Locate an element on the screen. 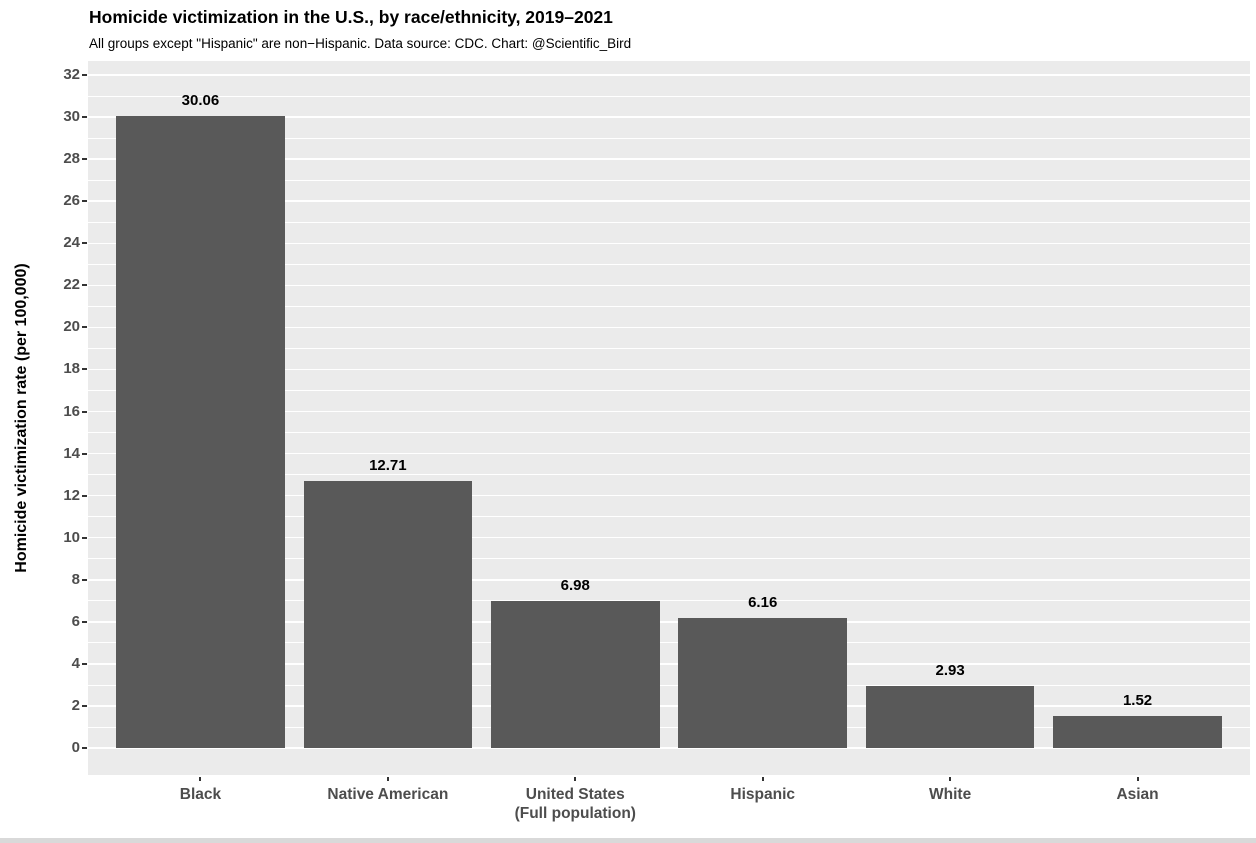 Image resolution: width=1256 pixels, height=843 pixels. x-axis-tick-label-line: United States is located at coordinates (575, 794).